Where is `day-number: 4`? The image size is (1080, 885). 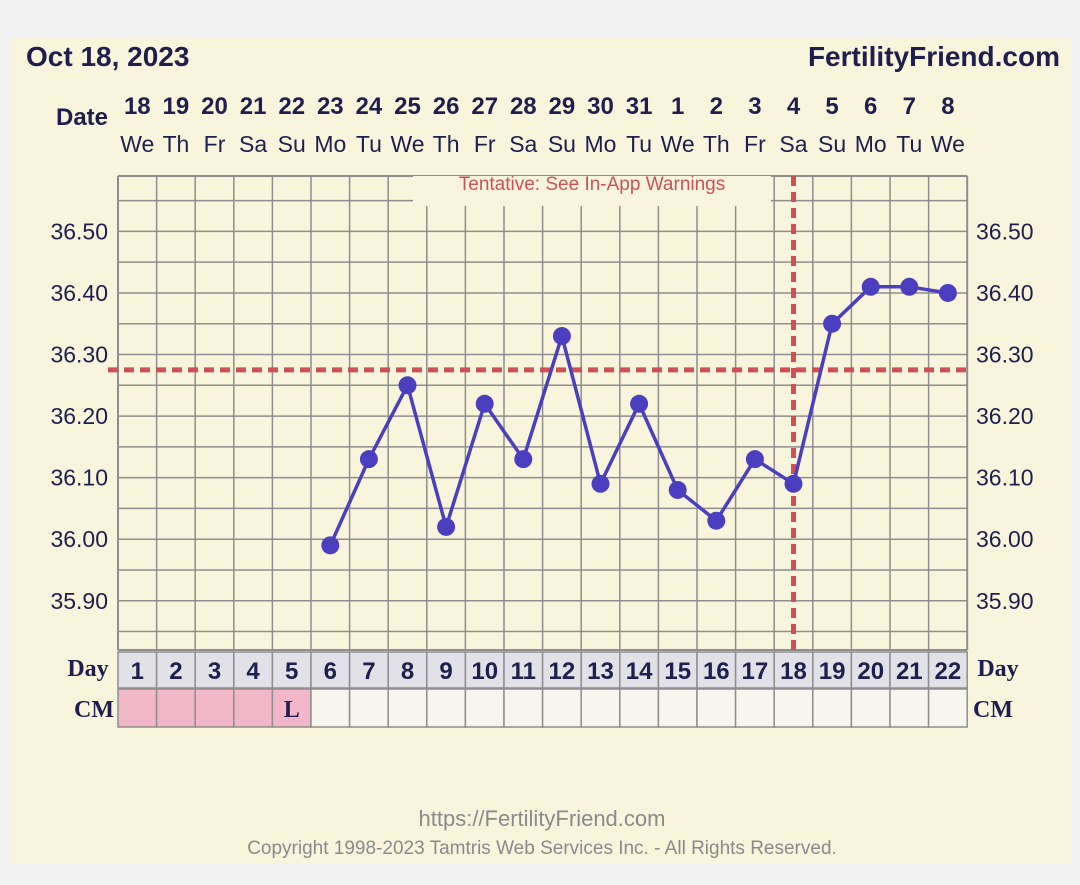
day-number: 4 is located at coordinates (253, 671).